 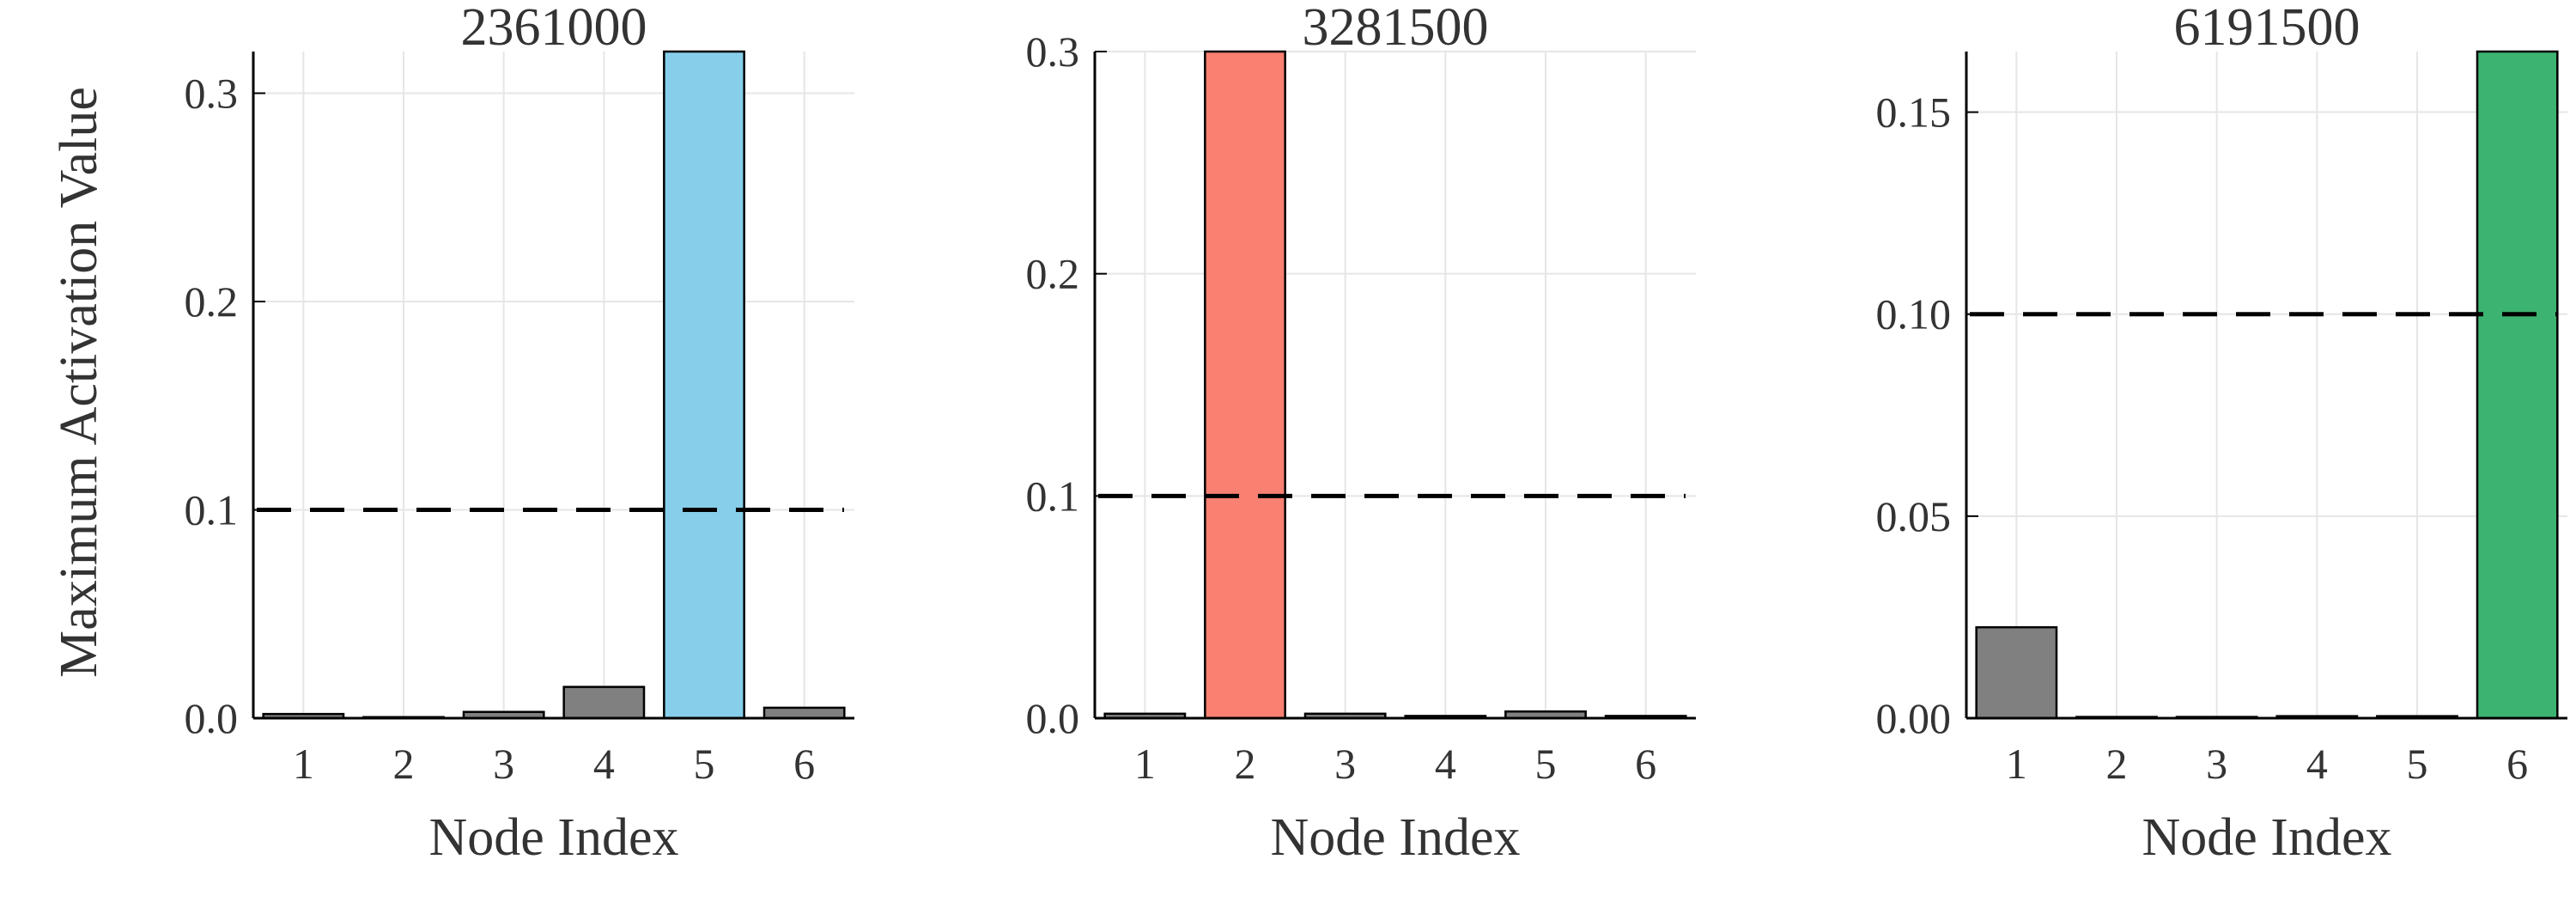 I want to click on panel-title: 6191500, so click(x=2267, y=28).